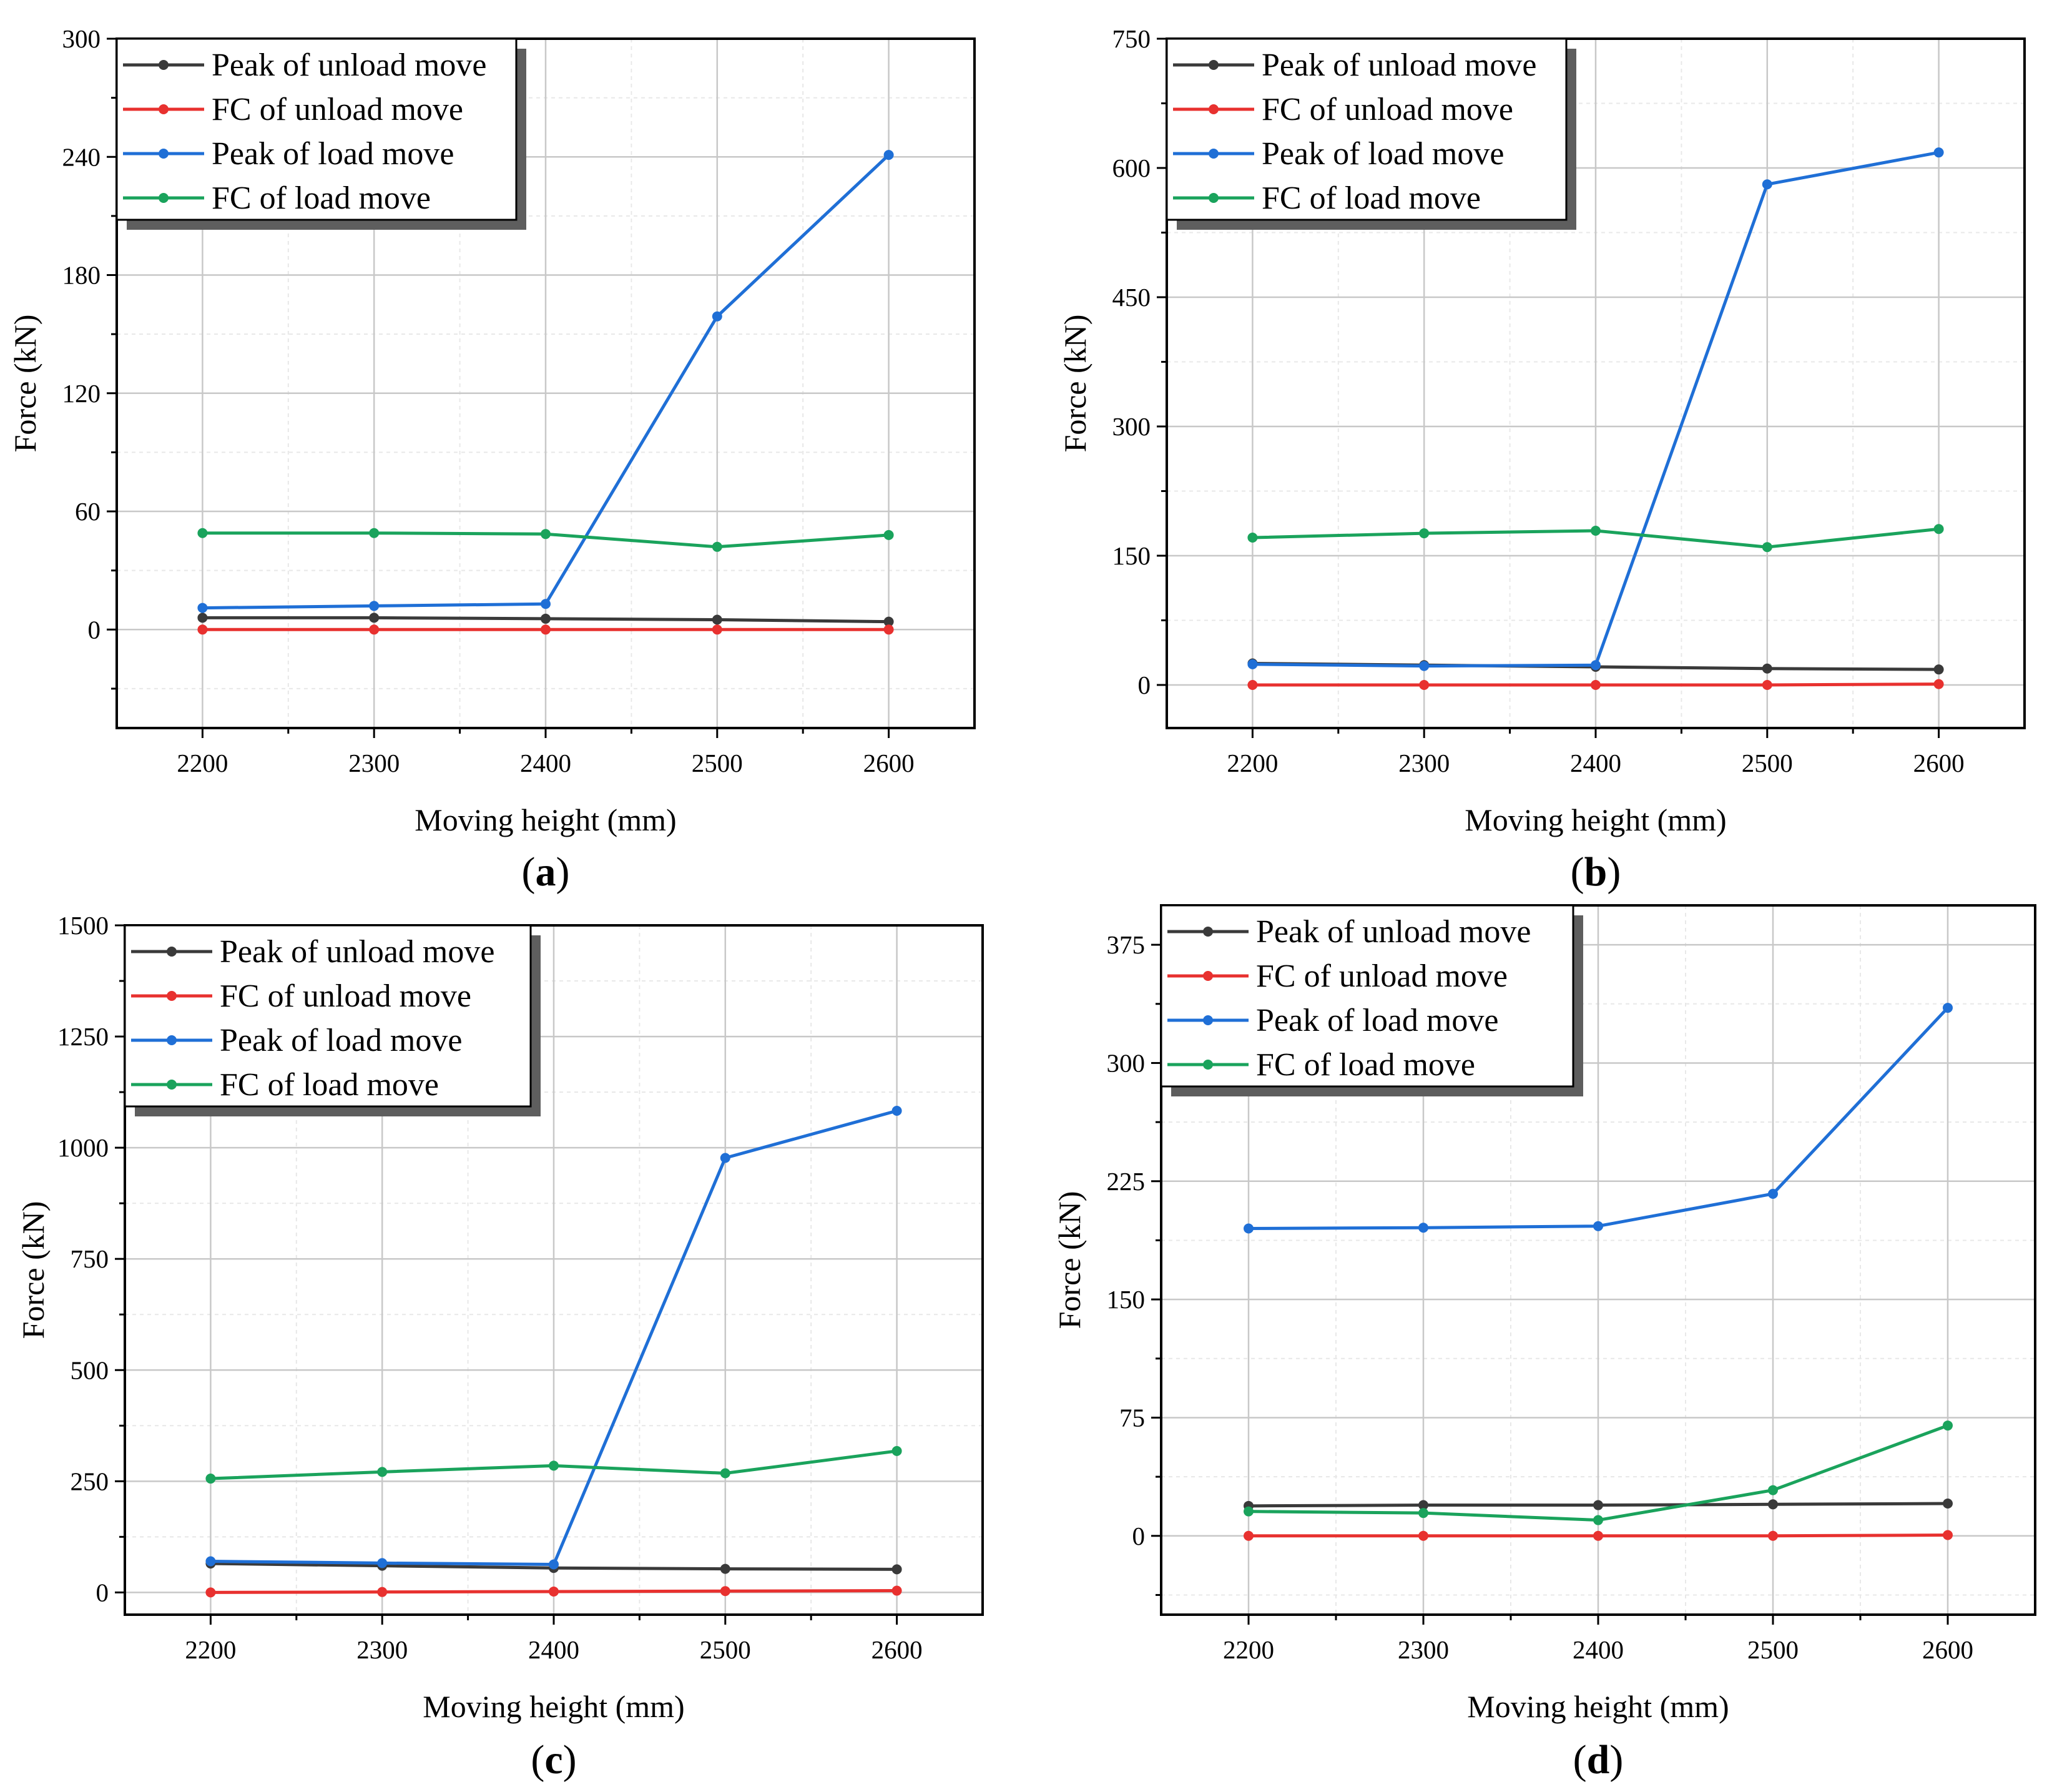 This screenshot has height=1792, width=2057. What do you see at coordinates (81, 156) in the screenshot?
I see `y-tick-label: 240` at bounding box center [81, 156].